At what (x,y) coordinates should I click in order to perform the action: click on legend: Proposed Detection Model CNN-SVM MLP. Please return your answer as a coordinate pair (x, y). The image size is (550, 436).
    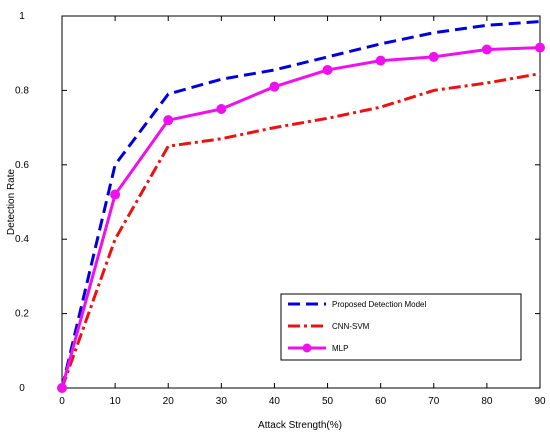
    Looking at the image, I should click on (401, 327).